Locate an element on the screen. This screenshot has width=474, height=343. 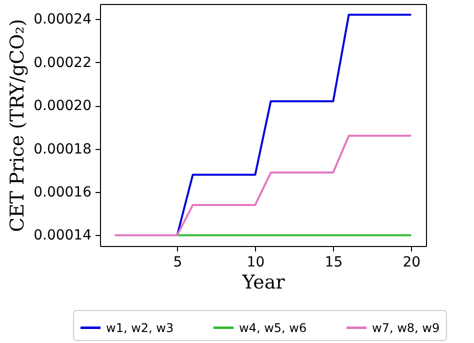
y-tick-label: 0.00024 is located at coordinates (63, 20).